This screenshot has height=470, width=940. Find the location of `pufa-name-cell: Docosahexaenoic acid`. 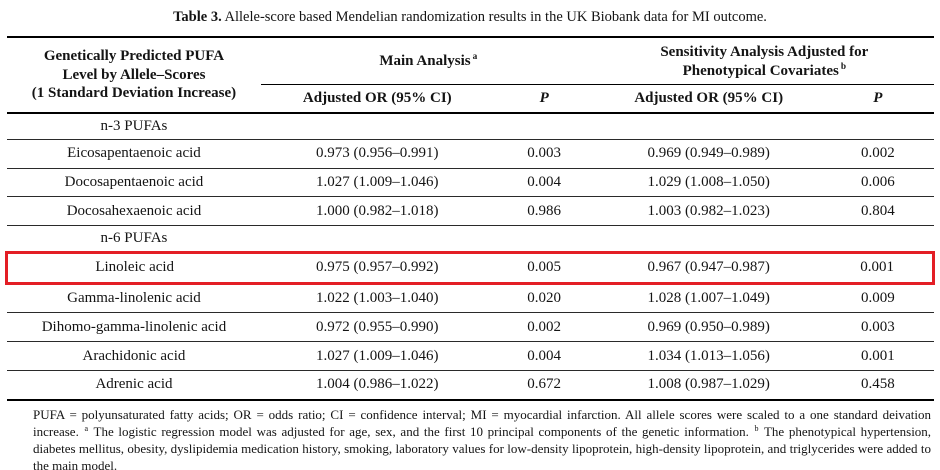

pufa-name-cell: Docosahexaenoic acid is located at coordinates (134, 211).